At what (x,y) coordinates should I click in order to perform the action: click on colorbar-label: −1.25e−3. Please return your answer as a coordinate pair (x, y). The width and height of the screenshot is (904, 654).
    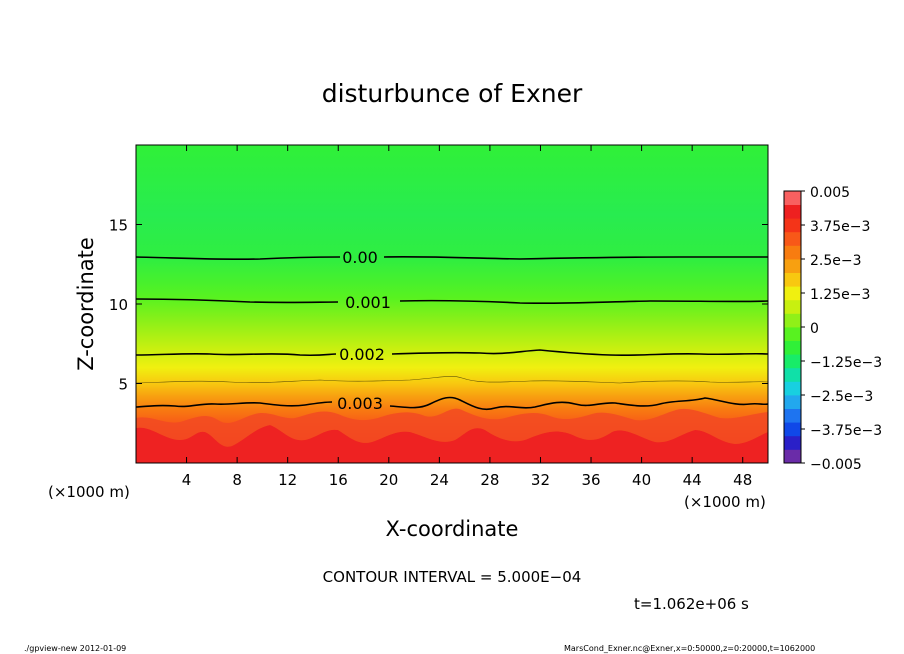
    Looking at the image, I should click on (846, 363).